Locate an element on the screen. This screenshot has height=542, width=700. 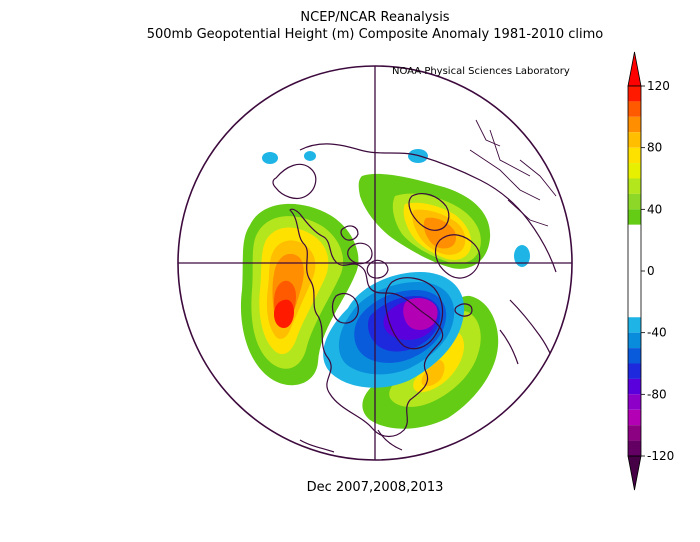
political-boundaries is located at coordinates (513, 173).